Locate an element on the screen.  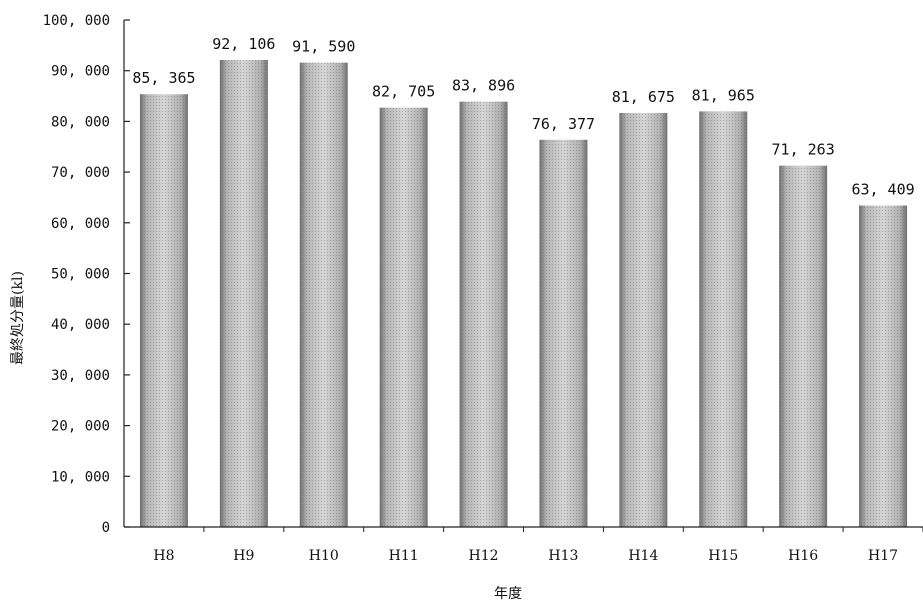
x-tick-label: H10 is located at coordinates (324, 556).